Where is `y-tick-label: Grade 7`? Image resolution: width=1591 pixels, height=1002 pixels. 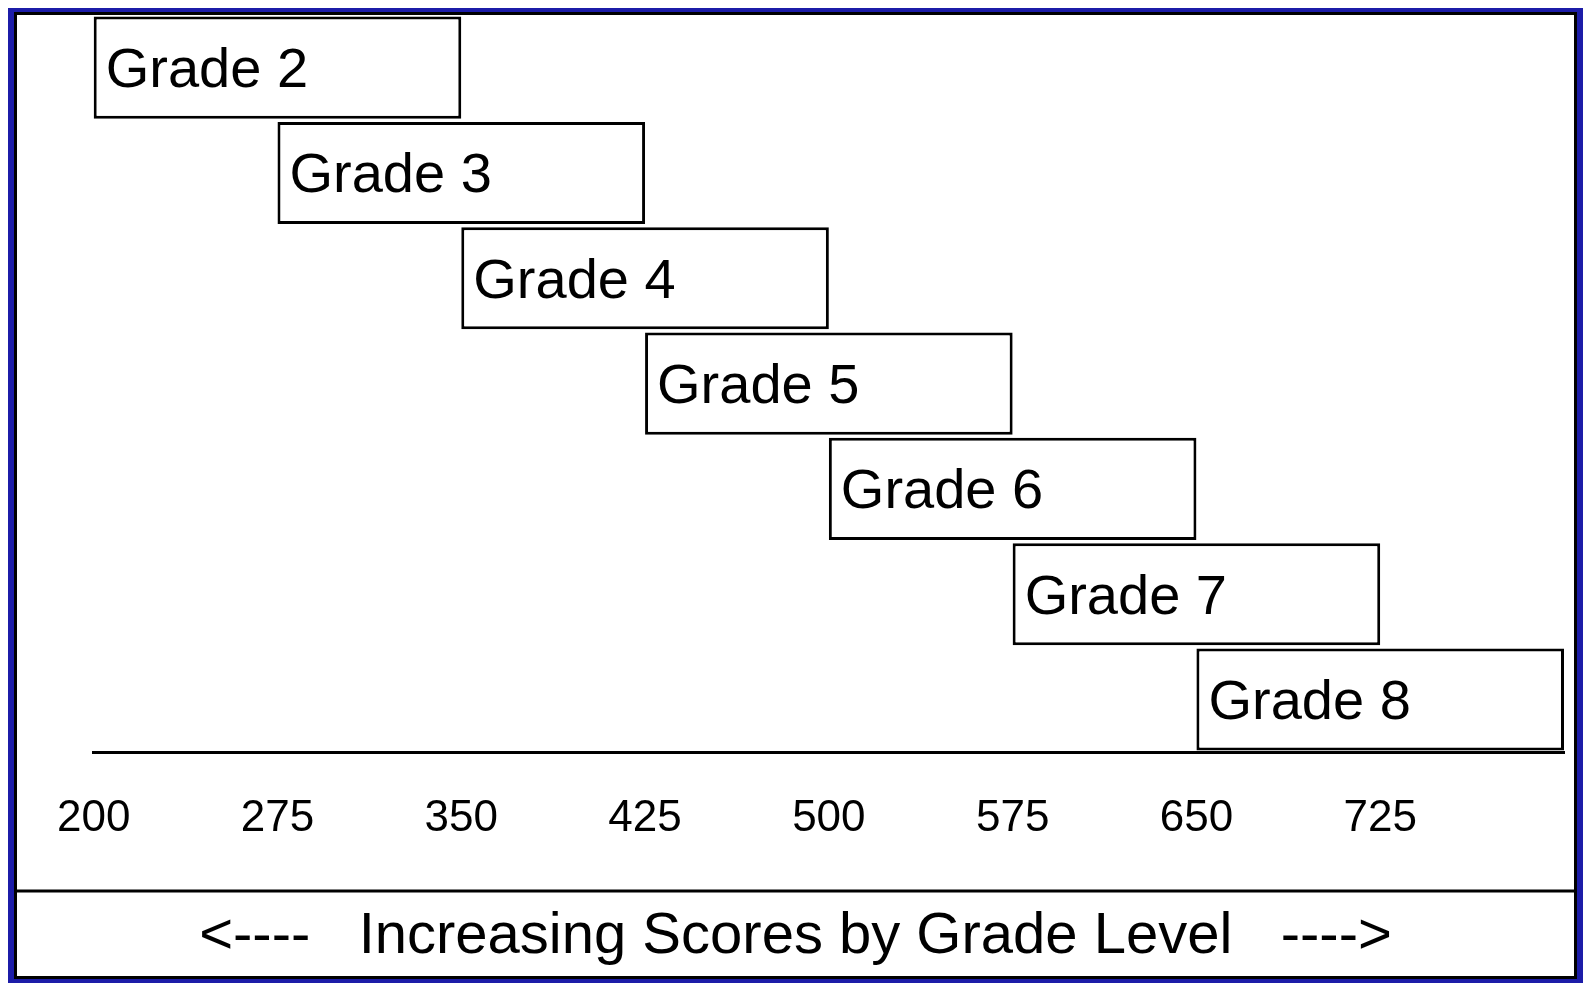 y-tick-label: Grade 7 is located at coordinates (1125, 594).